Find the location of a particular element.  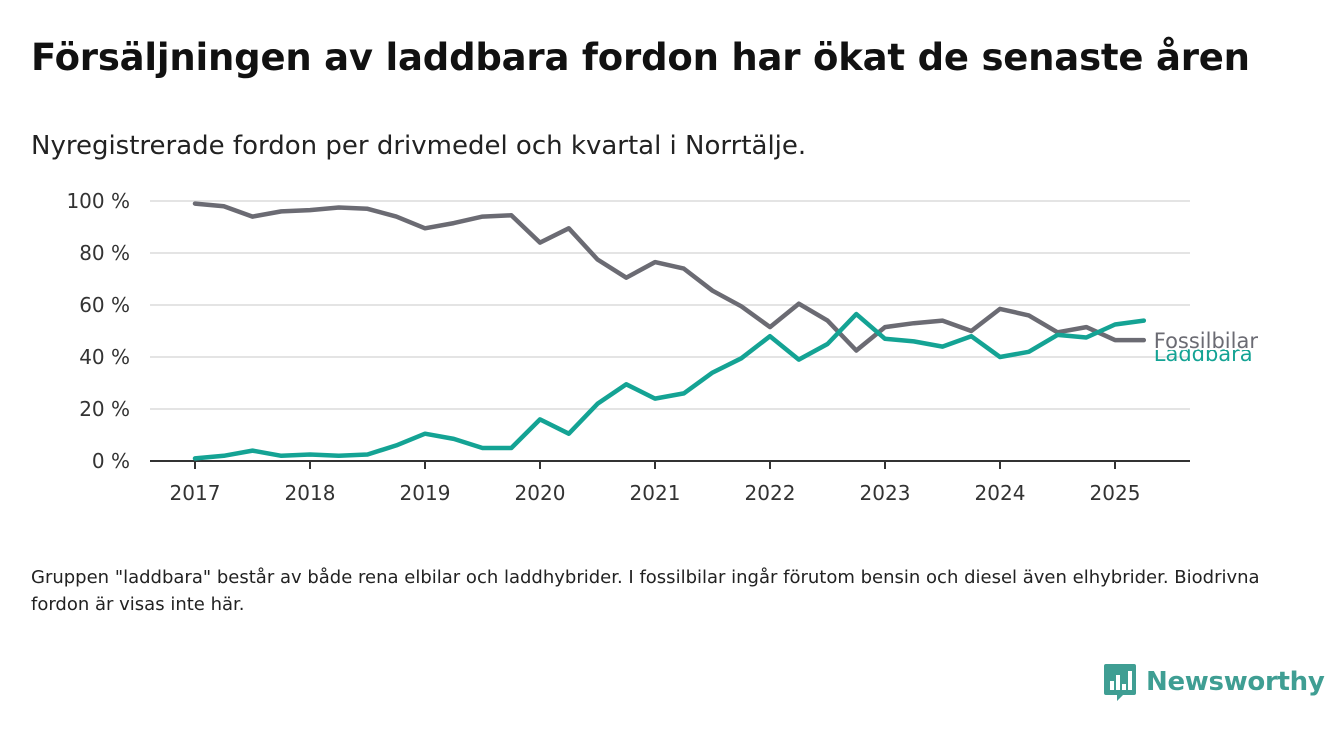

x-tick-label: 2018 is located at coordinates (310, 493).